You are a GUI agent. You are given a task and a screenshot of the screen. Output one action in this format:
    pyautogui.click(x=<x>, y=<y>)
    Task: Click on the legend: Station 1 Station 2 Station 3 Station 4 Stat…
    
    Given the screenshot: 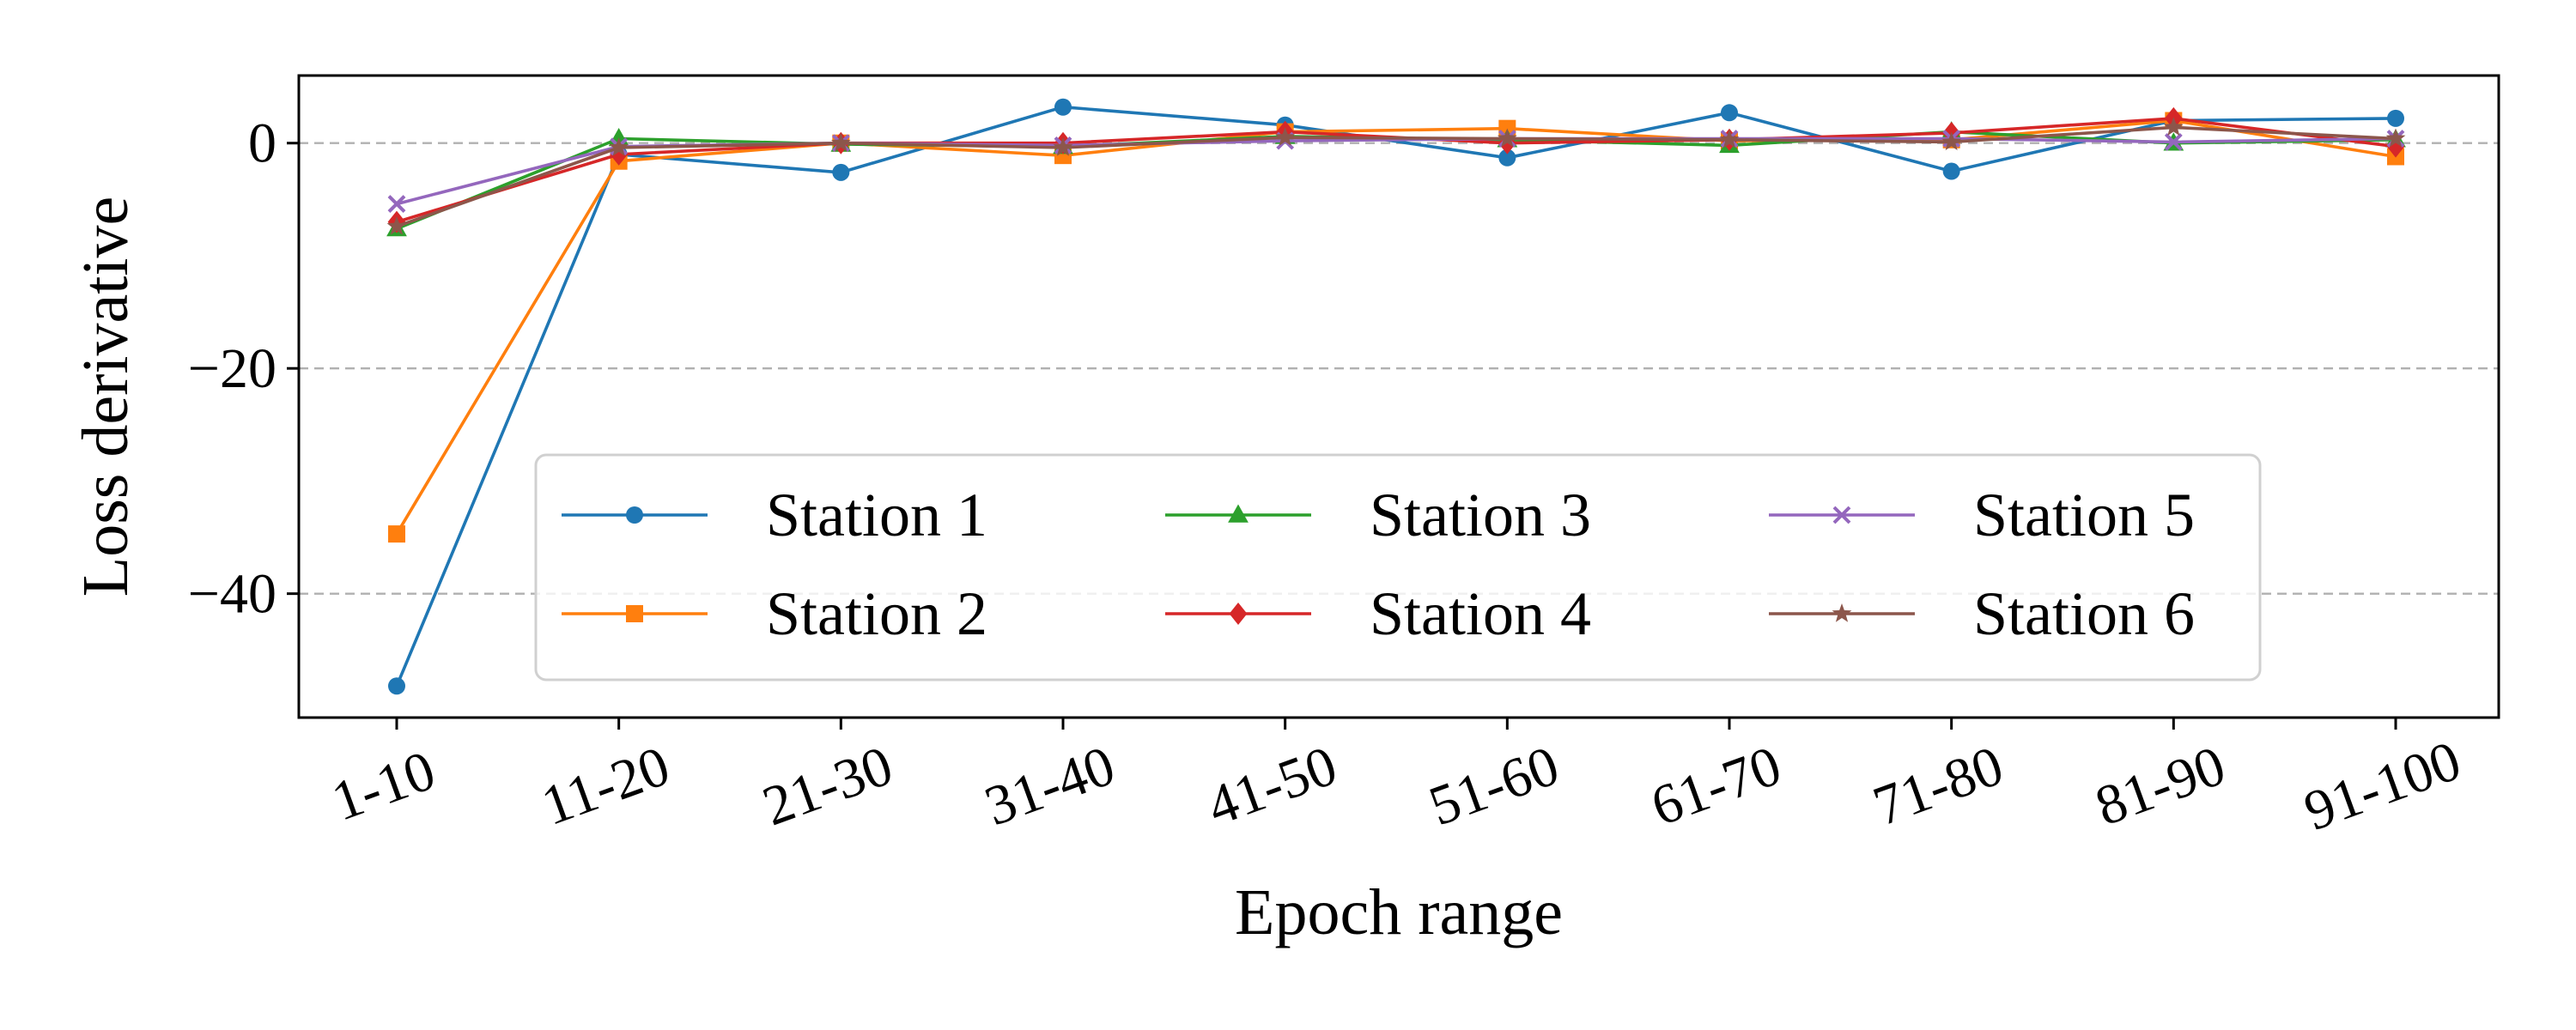 What is the action you would take?
    pyautogui.click(x=1398, y=567)
    